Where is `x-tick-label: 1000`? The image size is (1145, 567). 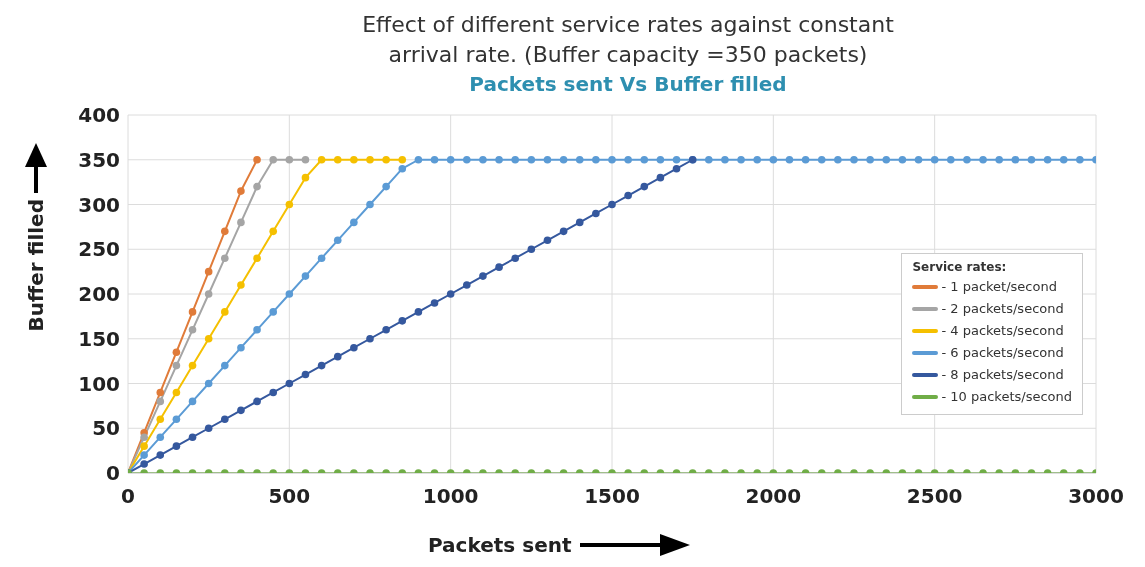 x-tick-label: 1000 is located at coordinates (450, 496).